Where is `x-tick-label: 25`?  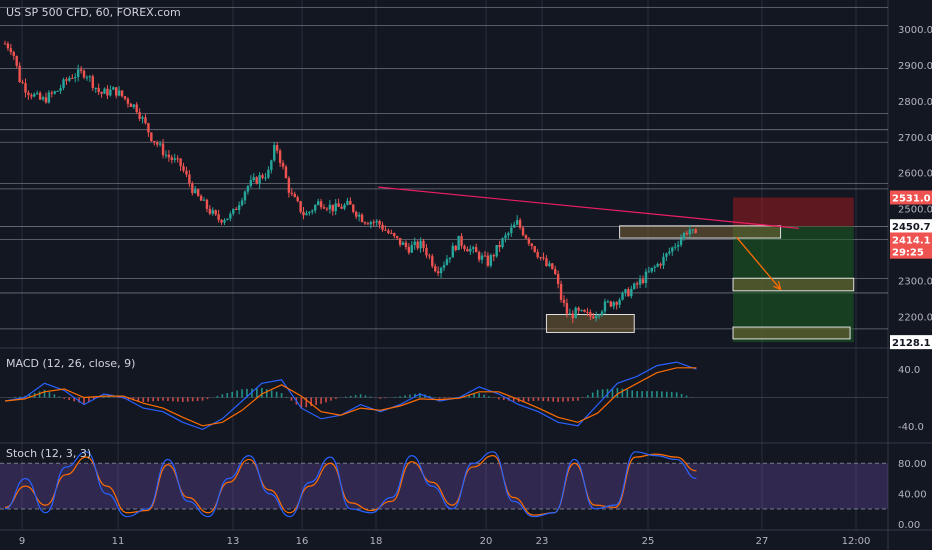
x-tick-label: 25 is located at coordinates (648, 541).